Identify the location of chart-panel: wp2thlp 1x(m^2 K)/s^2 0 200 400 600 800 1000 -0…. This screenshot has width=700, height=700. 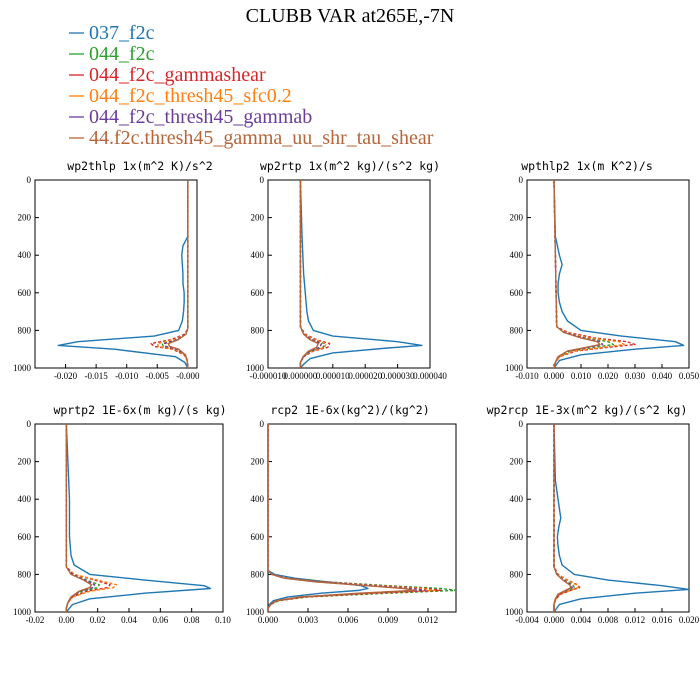
(113, 270).